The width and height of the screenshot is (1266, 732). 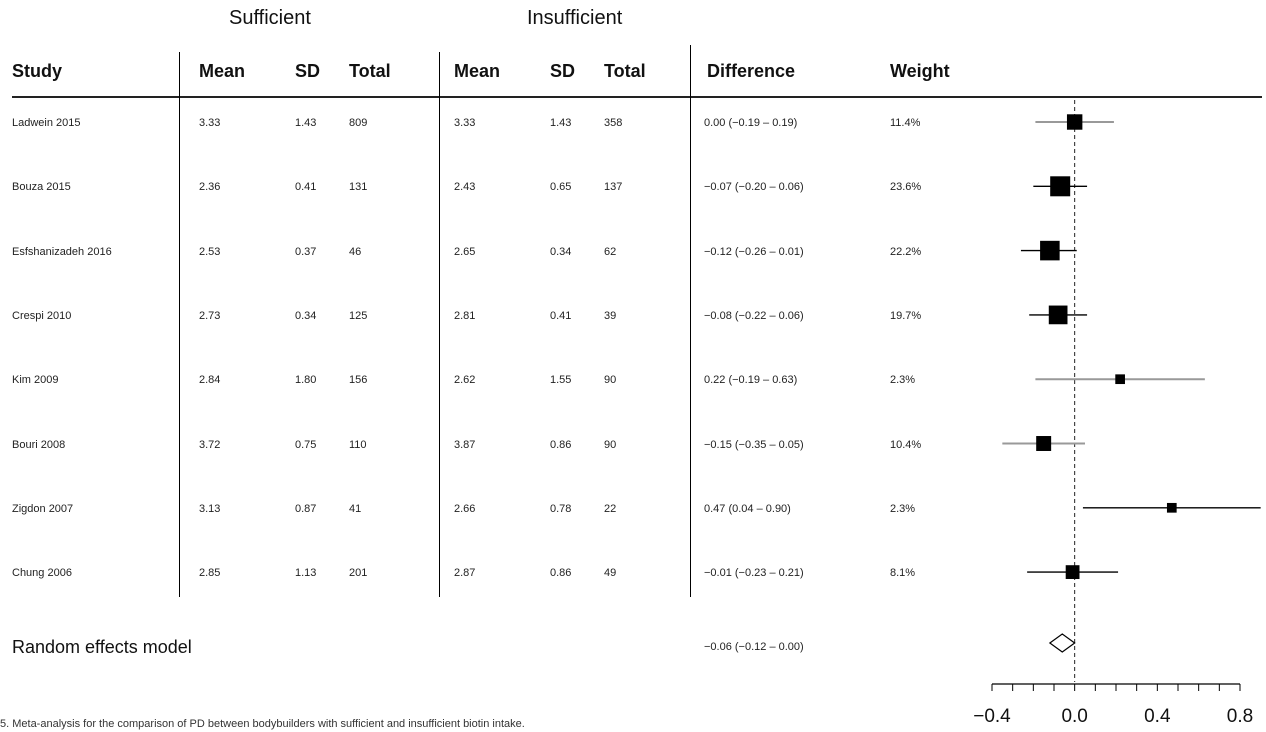 I want to click on column-header: Study, so click(x=37, y=71).